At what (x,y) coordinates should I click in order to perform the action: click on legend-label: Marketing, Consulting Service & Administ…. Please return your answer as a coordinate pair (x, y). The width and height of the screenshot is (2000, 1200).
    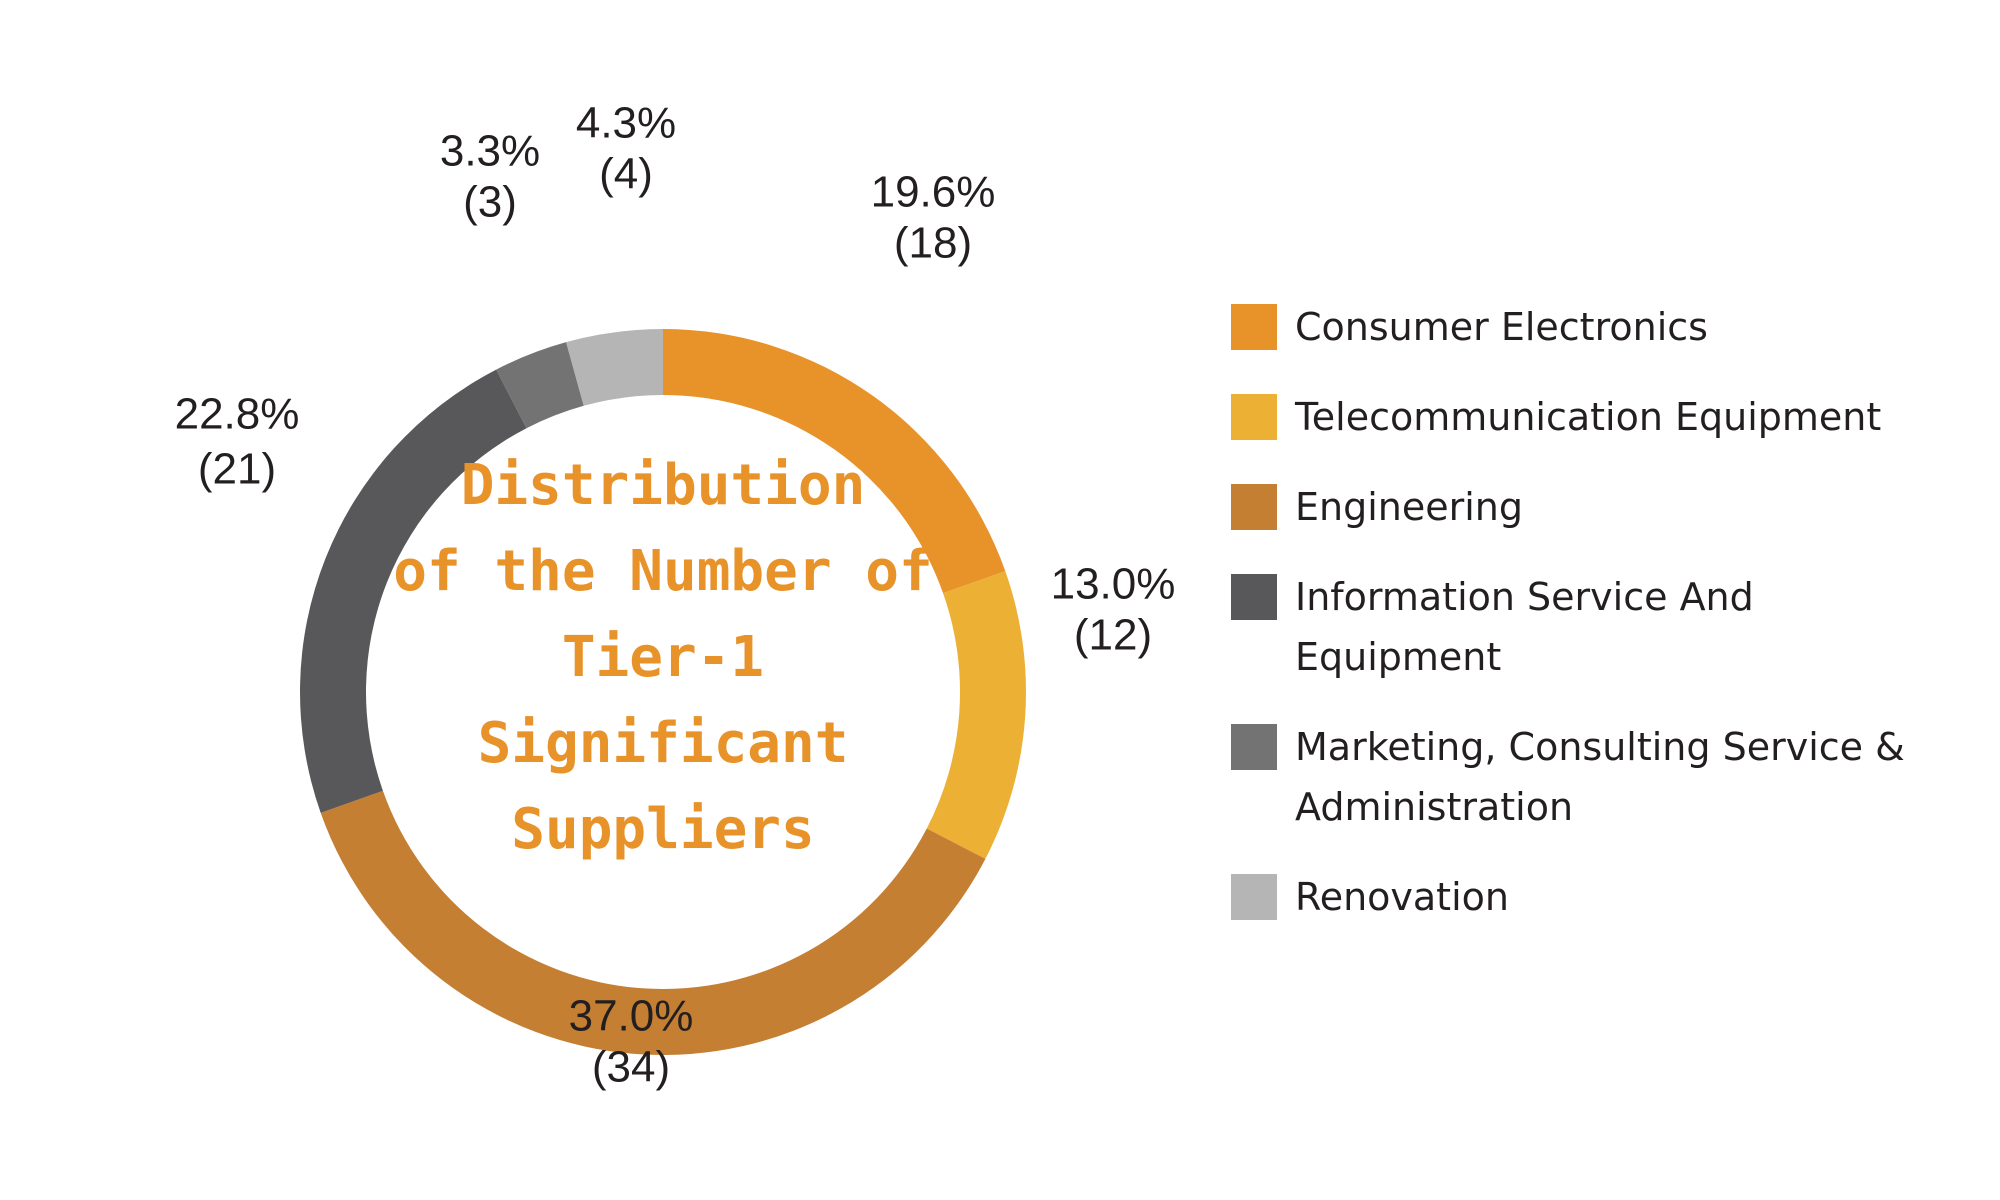
    Looking at the image, I should click on (1600, 777).